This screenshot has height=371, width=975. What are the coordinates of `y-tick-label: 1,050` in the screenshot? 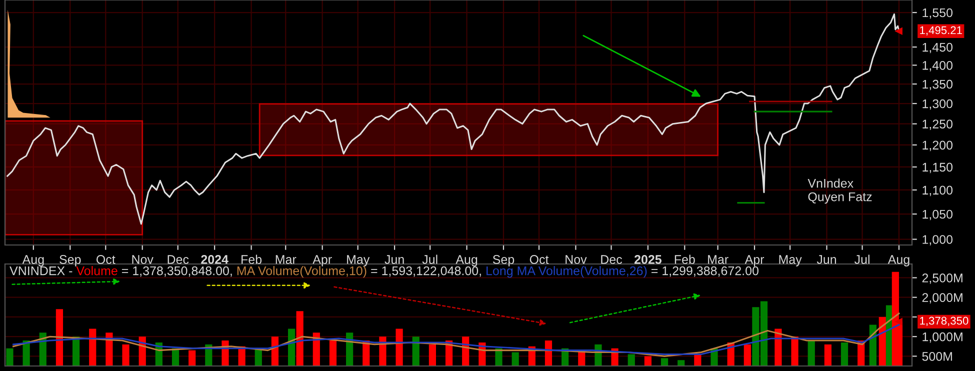 It's located at (937, 215).